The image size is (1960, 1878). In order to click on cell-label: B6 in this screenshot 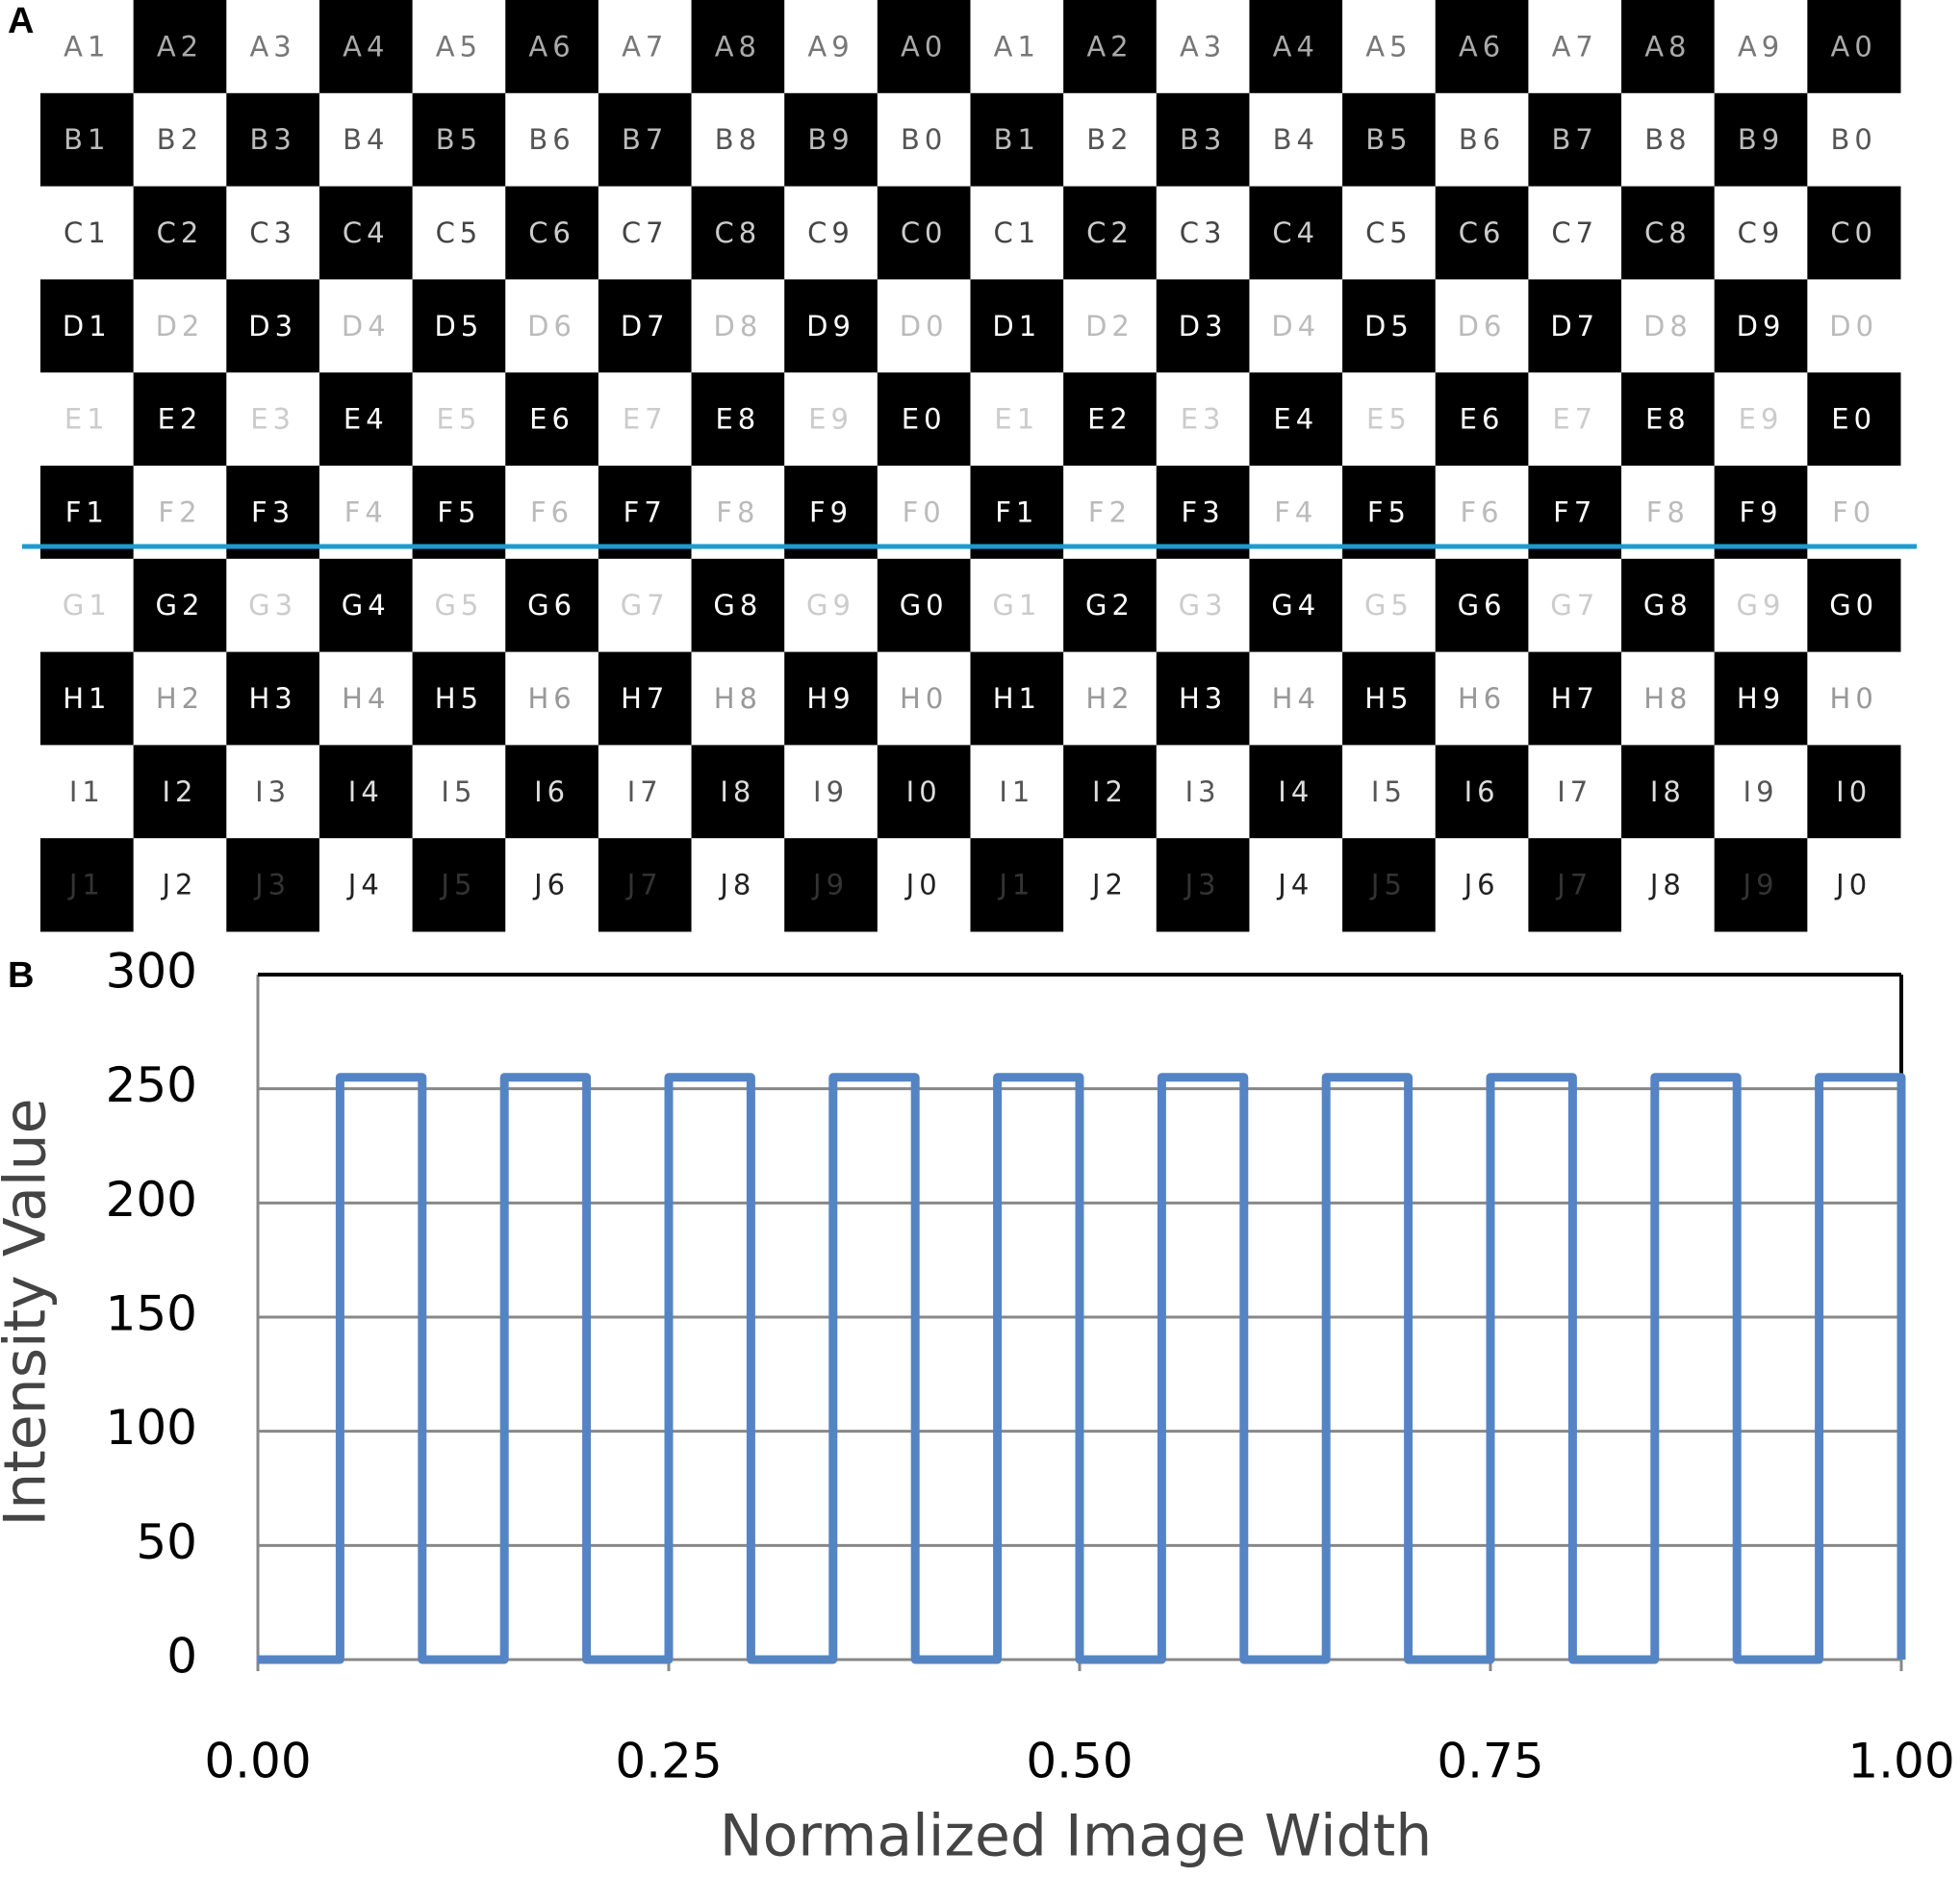, I will do `click(1482, 139)`.